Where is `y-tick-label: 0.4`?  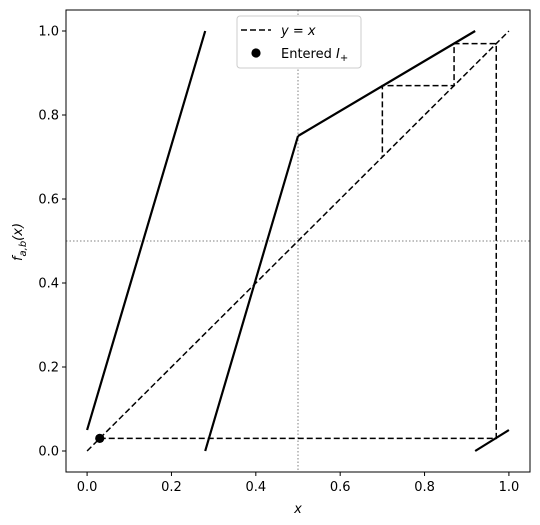 y-tick-label: 0.4 is located at coordinates (48, 284).